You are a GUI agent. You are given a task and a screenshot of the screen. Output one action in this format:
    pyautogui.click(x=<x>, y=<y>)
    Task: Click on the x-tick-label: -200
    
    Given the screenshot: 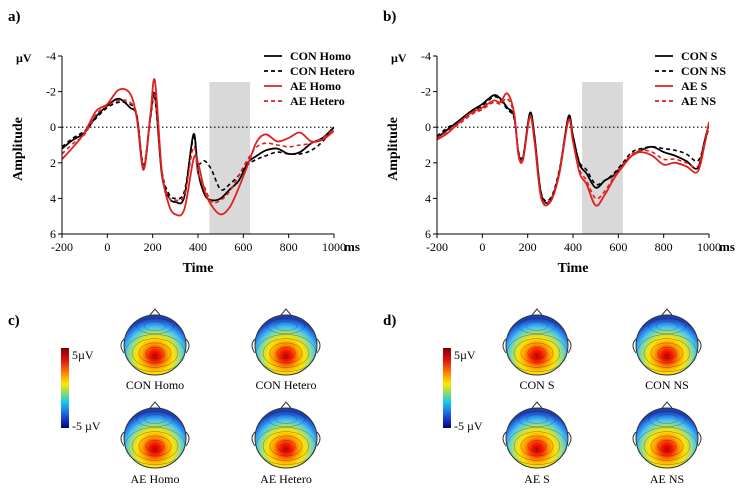 What is the action you would take?
    pyautogui.click(x=437, y=247)
    